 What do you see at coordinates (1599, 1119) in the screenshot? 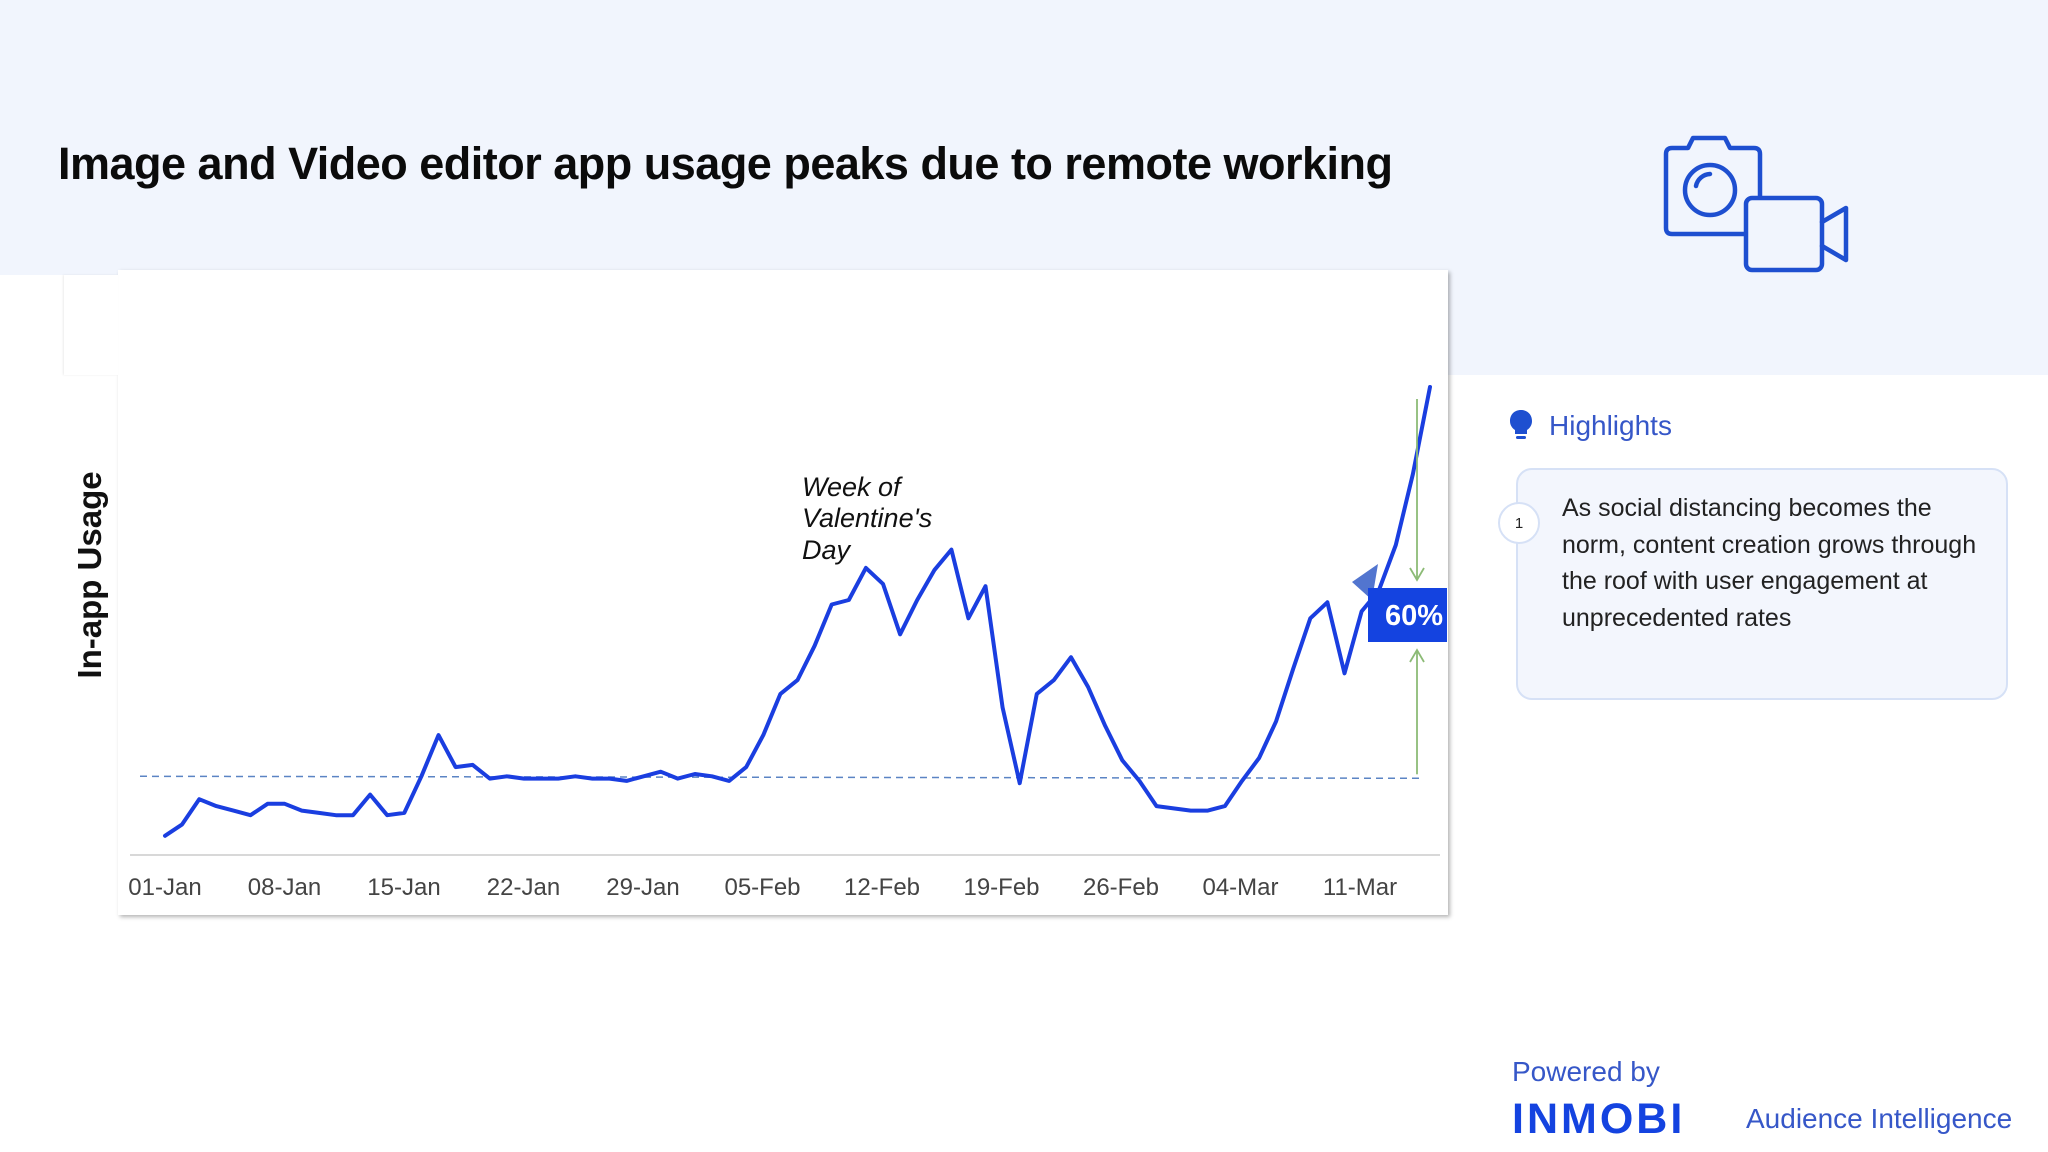
I see `inmobi-logo: INMOBI` at bounding box center [1599, 1119].